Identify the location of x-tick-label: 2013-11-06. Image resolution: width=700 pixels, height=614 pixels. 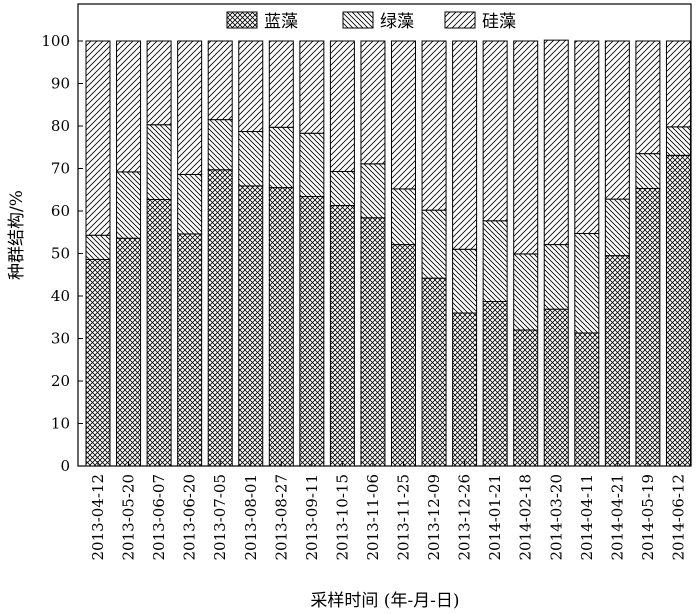
(373, 517).